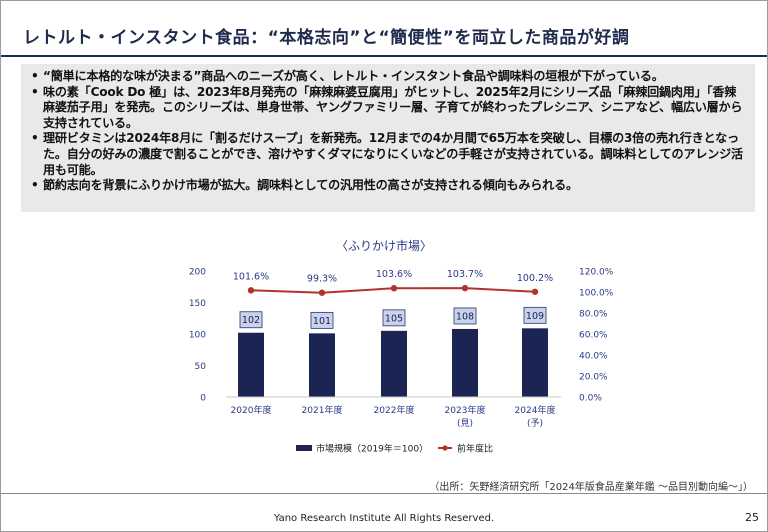 The image size is (768, 532). I want to click on right-axis-tick-label: 100.0%, so click(596, 294).